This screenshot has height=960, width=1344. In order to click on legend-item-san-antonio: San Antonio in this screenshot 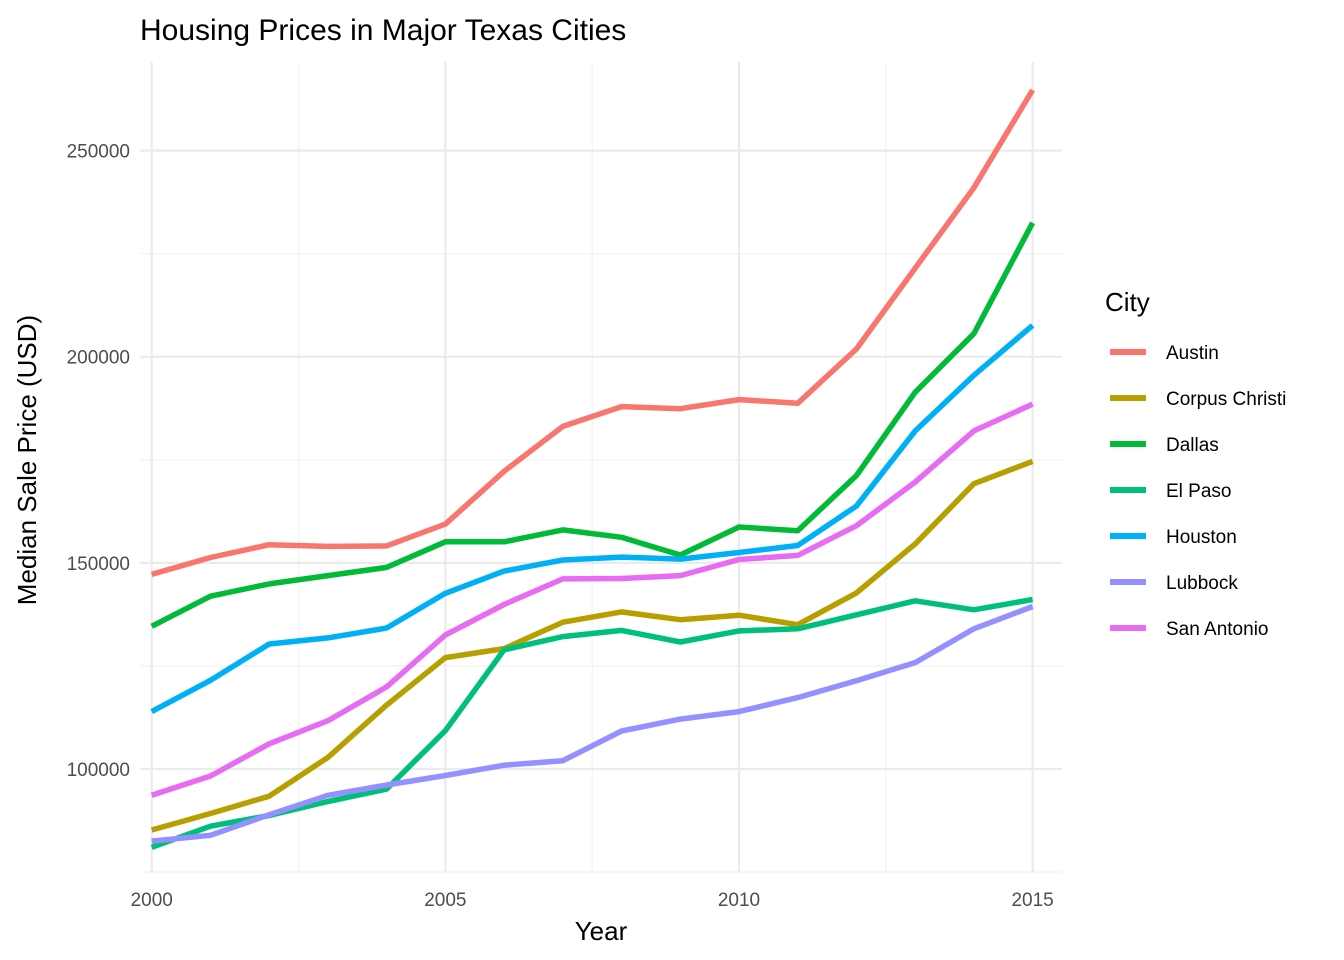, I will do `click(1189, 629)`.